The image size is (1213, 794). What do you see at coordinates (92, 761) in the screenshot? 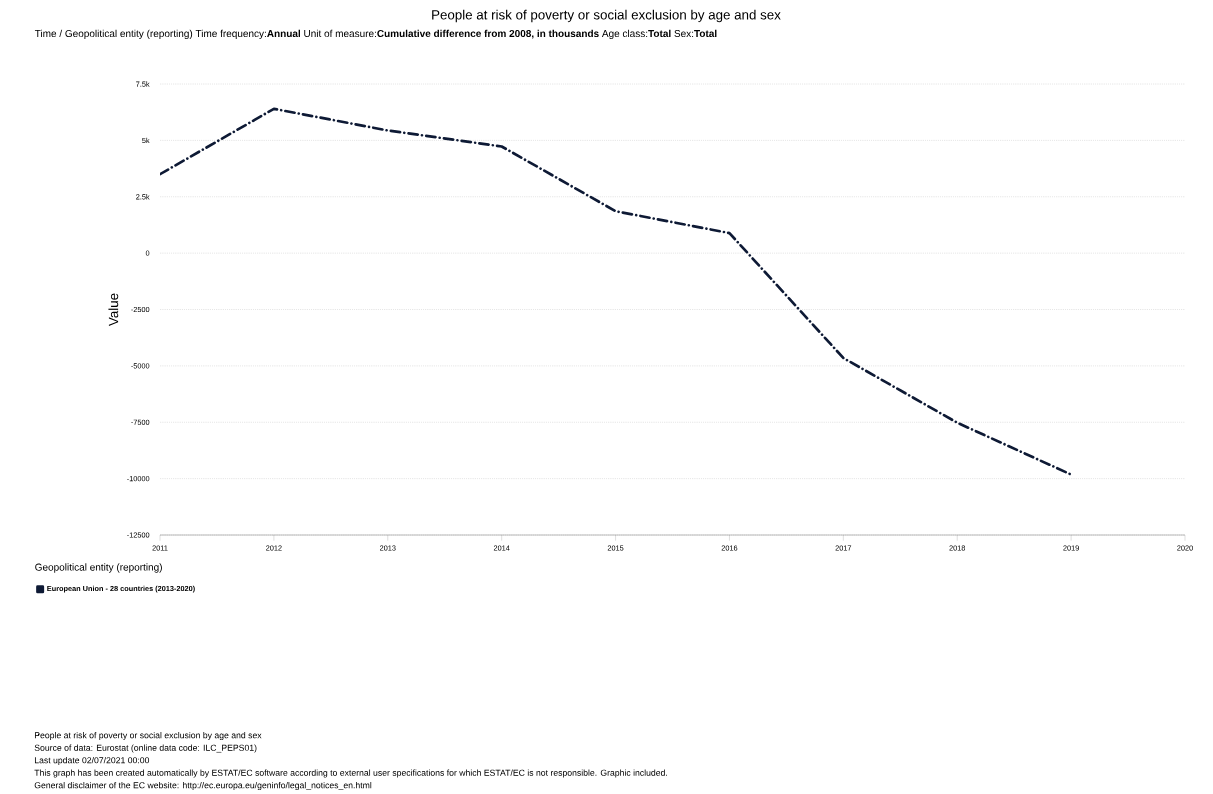
I see `text: Last update 02/07/2021 00:00` at bounding box center [92, 761].